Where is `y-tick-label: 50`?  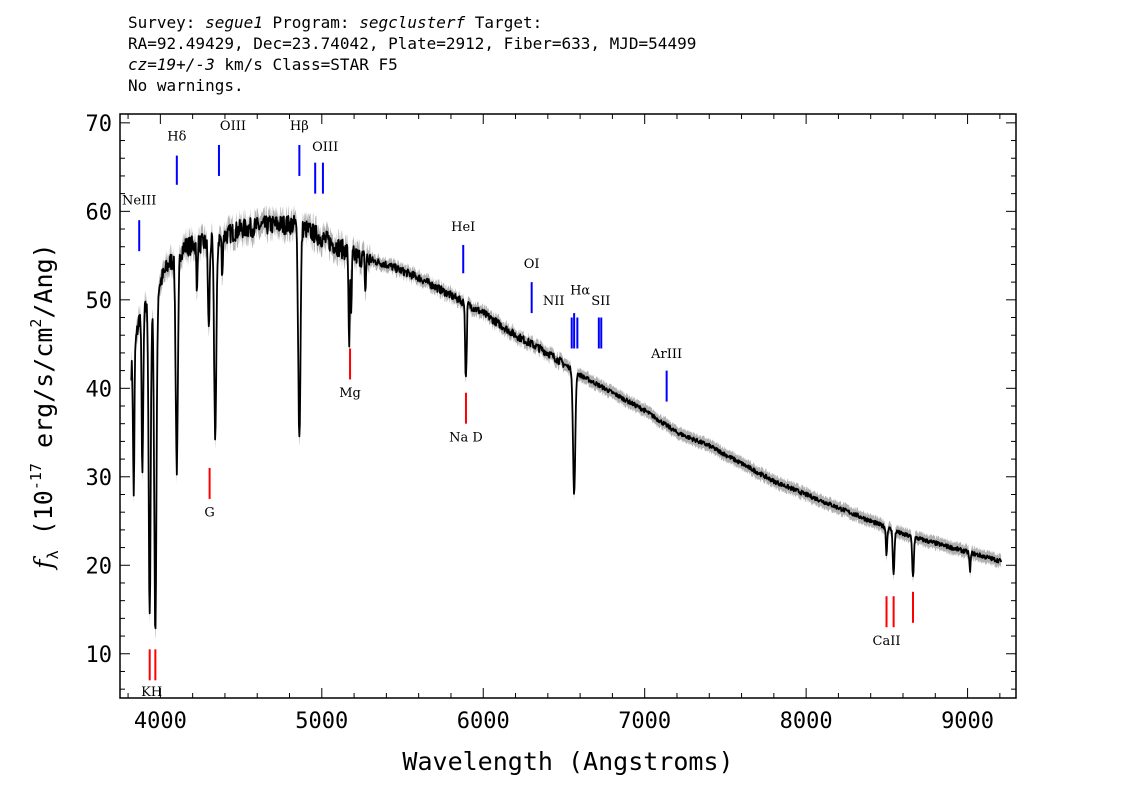
y-tick-label: 50 is located at coordinates (99, 301).